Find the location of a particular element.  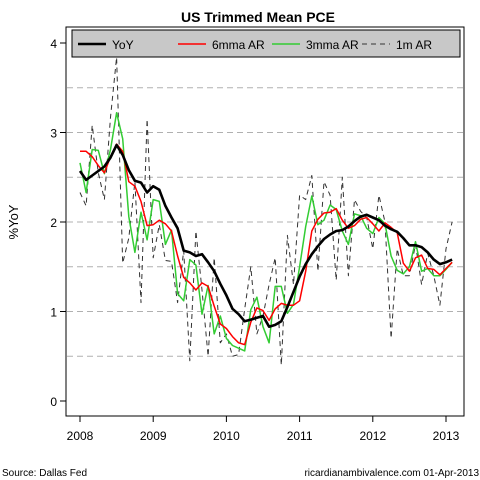

y-tick-label: 3 is located at coordinates (53, 134).